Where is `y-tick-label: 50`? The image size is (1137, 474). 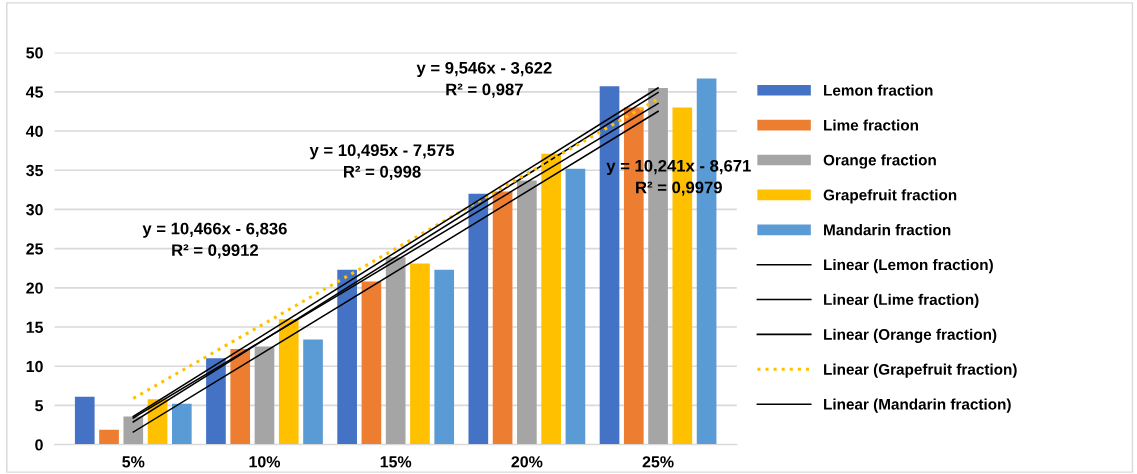
y-tick-label: 50 is located at coordinates (34, 53).